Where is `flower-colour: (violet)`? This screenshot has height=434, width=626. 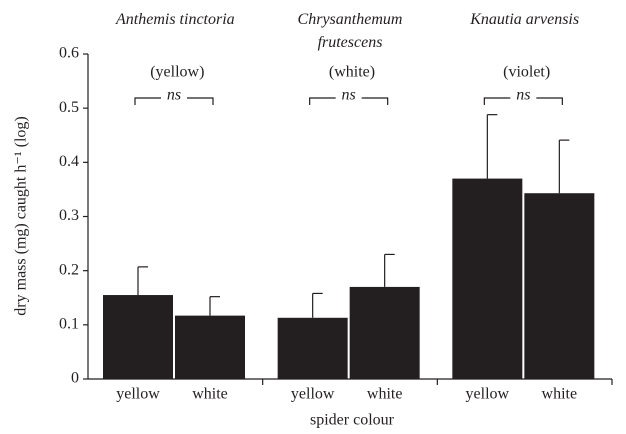 flower-colour: (violet) is located at coordinates (526, 72).